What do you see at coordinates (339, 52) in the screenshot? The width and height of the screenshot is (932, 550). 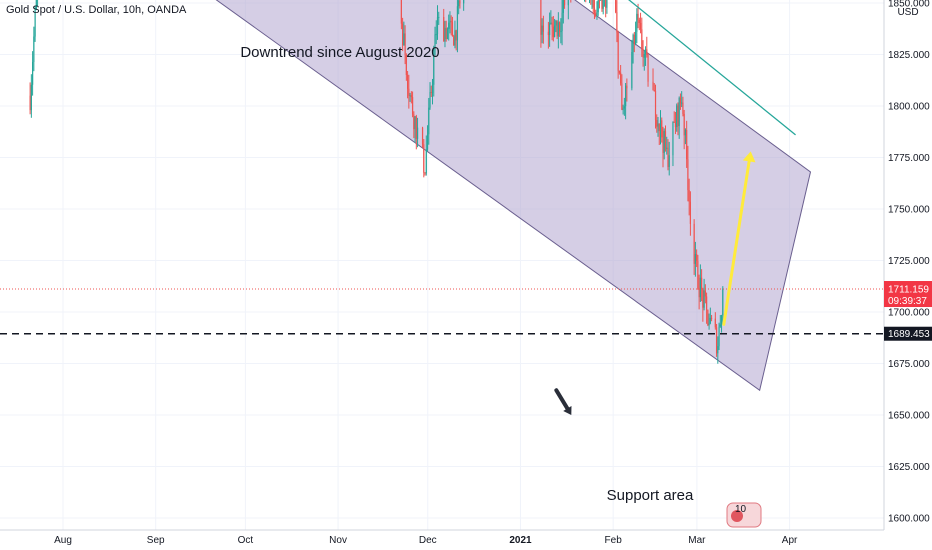 I see `downtrend-annotation: Downtrend since August 2020` at bounding box center [339, 52].